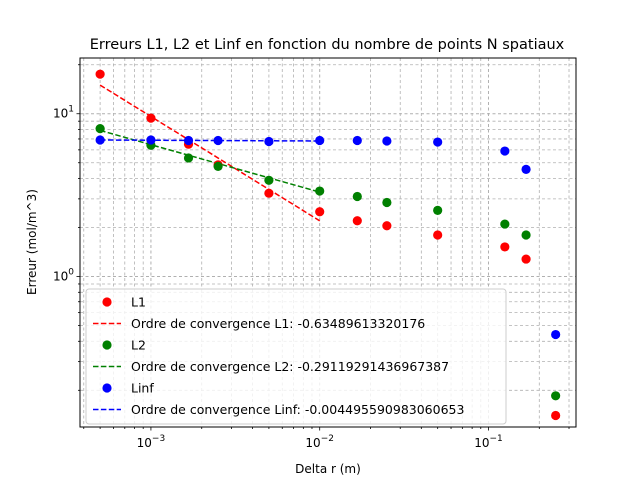  What do you see at coordinates (151, 442) in the screenshot?
I see `x-tick-label: 10⁻³` at bounding box center [151, 442].